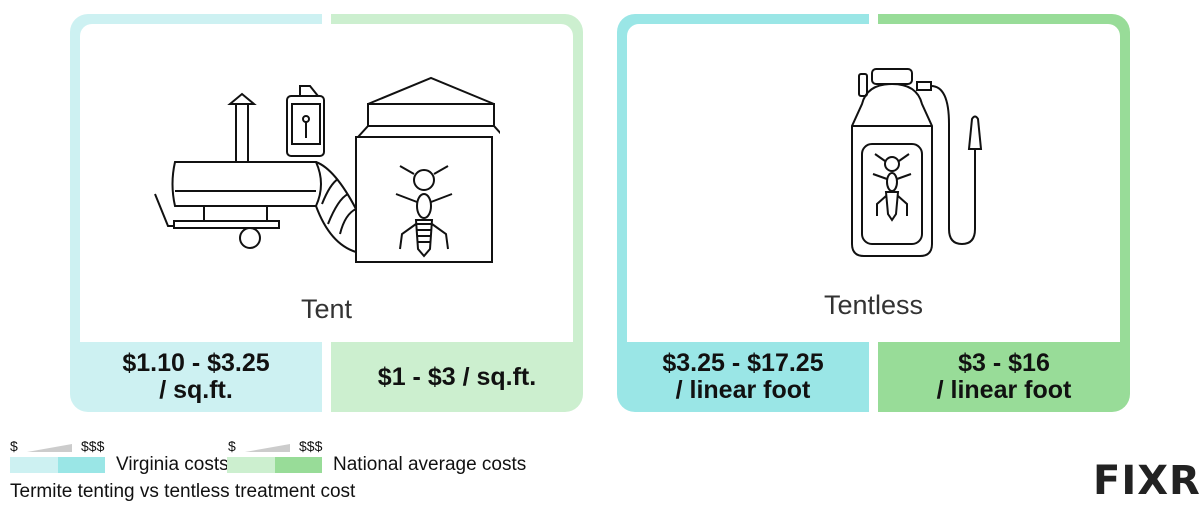 This screenshot has height=511, width=1200. Describe the element at coordinates (457, 376) in the screenshot. I see `national-price: $1 - $3 / sq.ft.` at that location.